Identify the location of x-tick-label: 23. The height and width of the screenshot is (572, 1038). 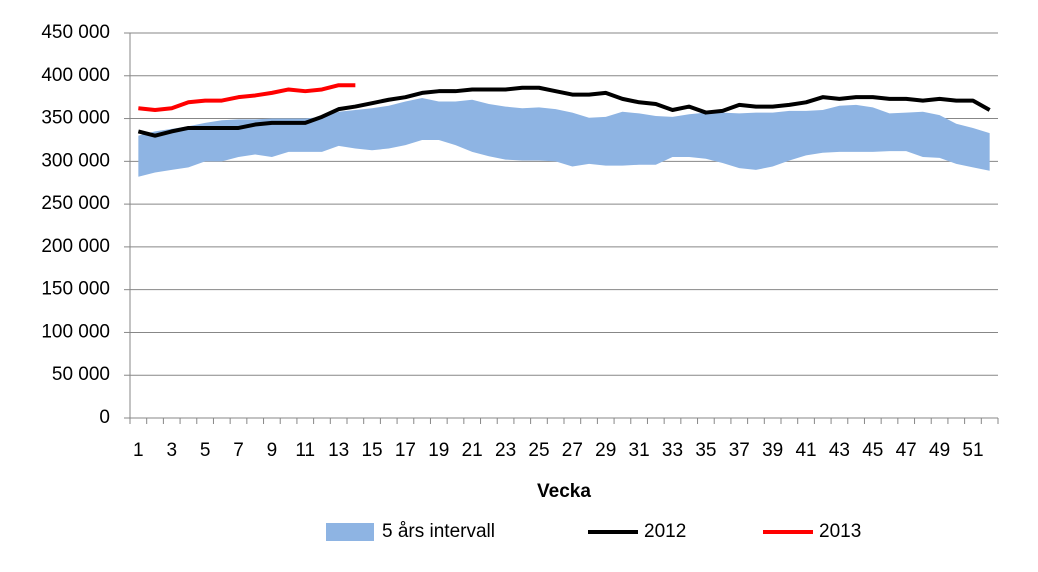
(505, 450).